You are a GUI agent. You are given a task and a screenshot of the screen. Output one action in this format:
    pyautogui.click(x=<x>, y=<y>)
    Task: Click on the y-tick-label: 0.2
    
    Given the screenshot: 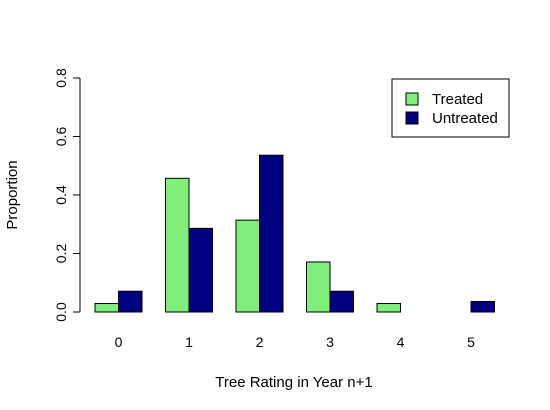 What is the action you would take?
    pyautogui.click(x=61, y=254)
    